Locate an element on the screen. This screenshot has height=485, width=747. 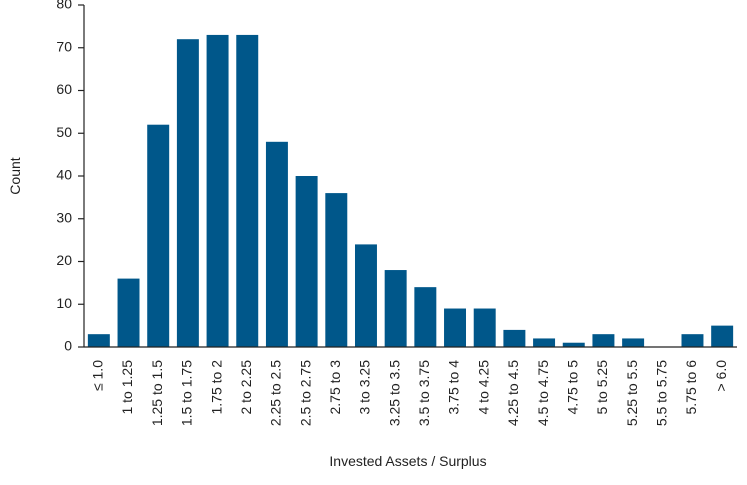
x-tick-label: 2.25 to 2.5 is located at coordinates (276, 393).